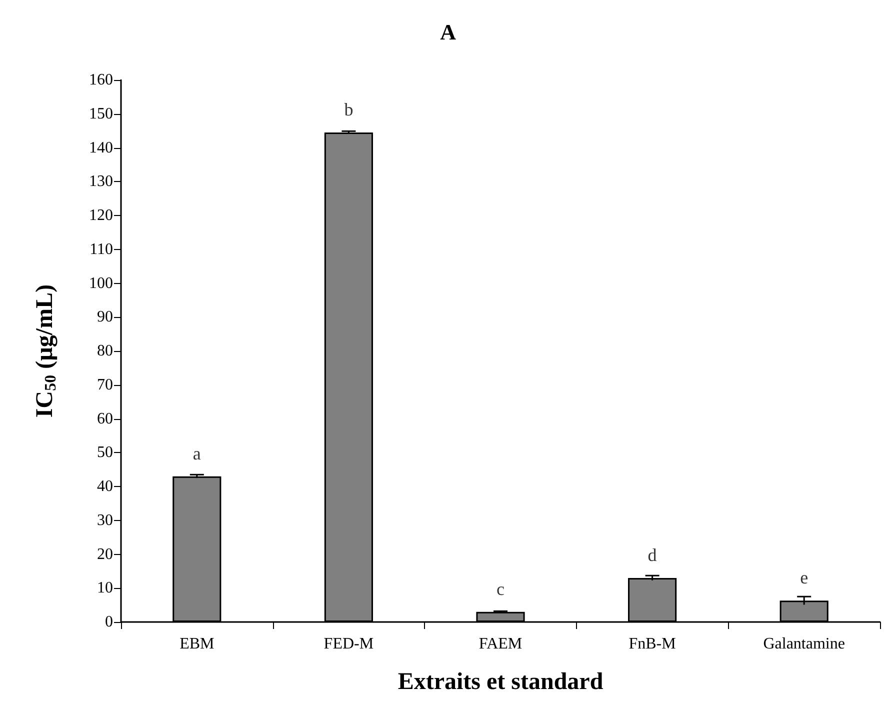 The image size is (896, 715). I want to click on y-axis-title: IC50 (µg/mL), so click(46, 351).